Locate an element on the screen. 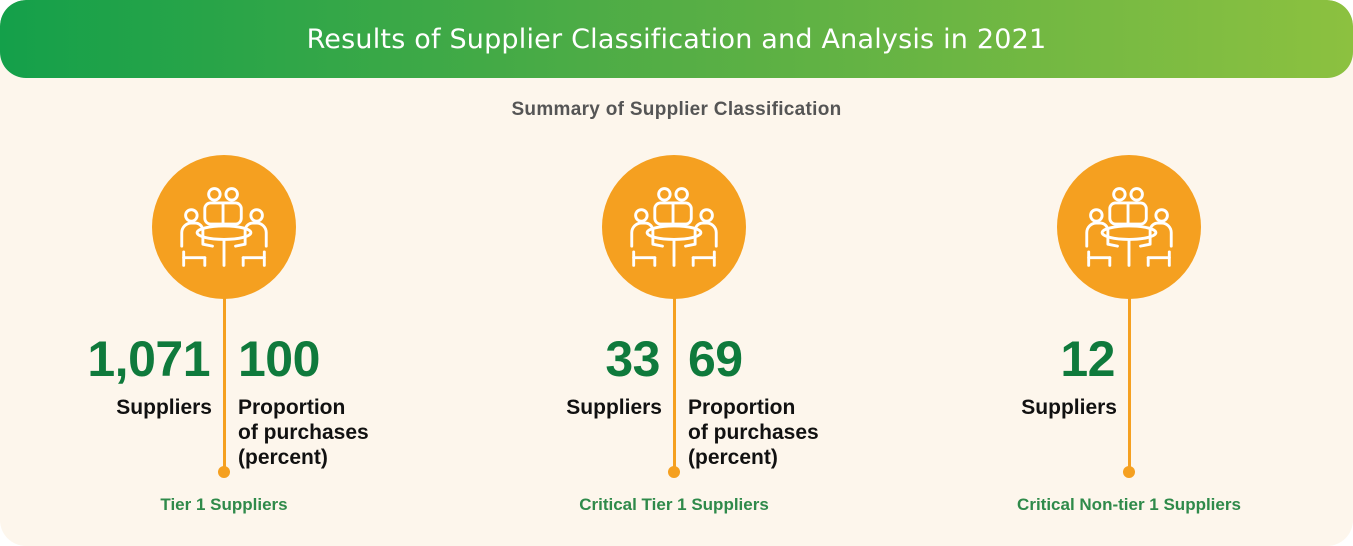  purchase-proportion: 69 is located at coordinates (715, 359).